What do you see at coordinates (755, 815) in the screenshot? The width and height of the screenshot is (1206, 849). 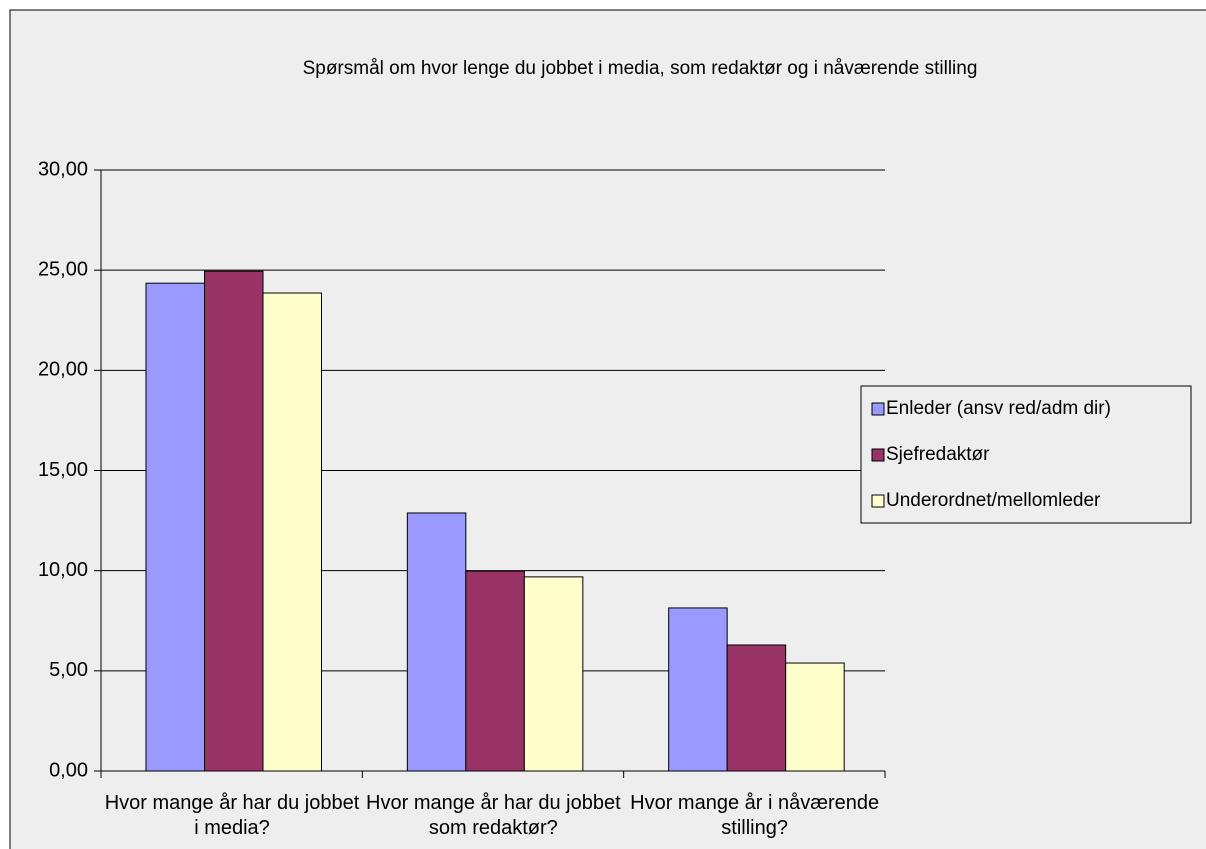 I see `x-tick-label: Hvor mange år i nåværende stilling?` at bounding box center [755, 815].